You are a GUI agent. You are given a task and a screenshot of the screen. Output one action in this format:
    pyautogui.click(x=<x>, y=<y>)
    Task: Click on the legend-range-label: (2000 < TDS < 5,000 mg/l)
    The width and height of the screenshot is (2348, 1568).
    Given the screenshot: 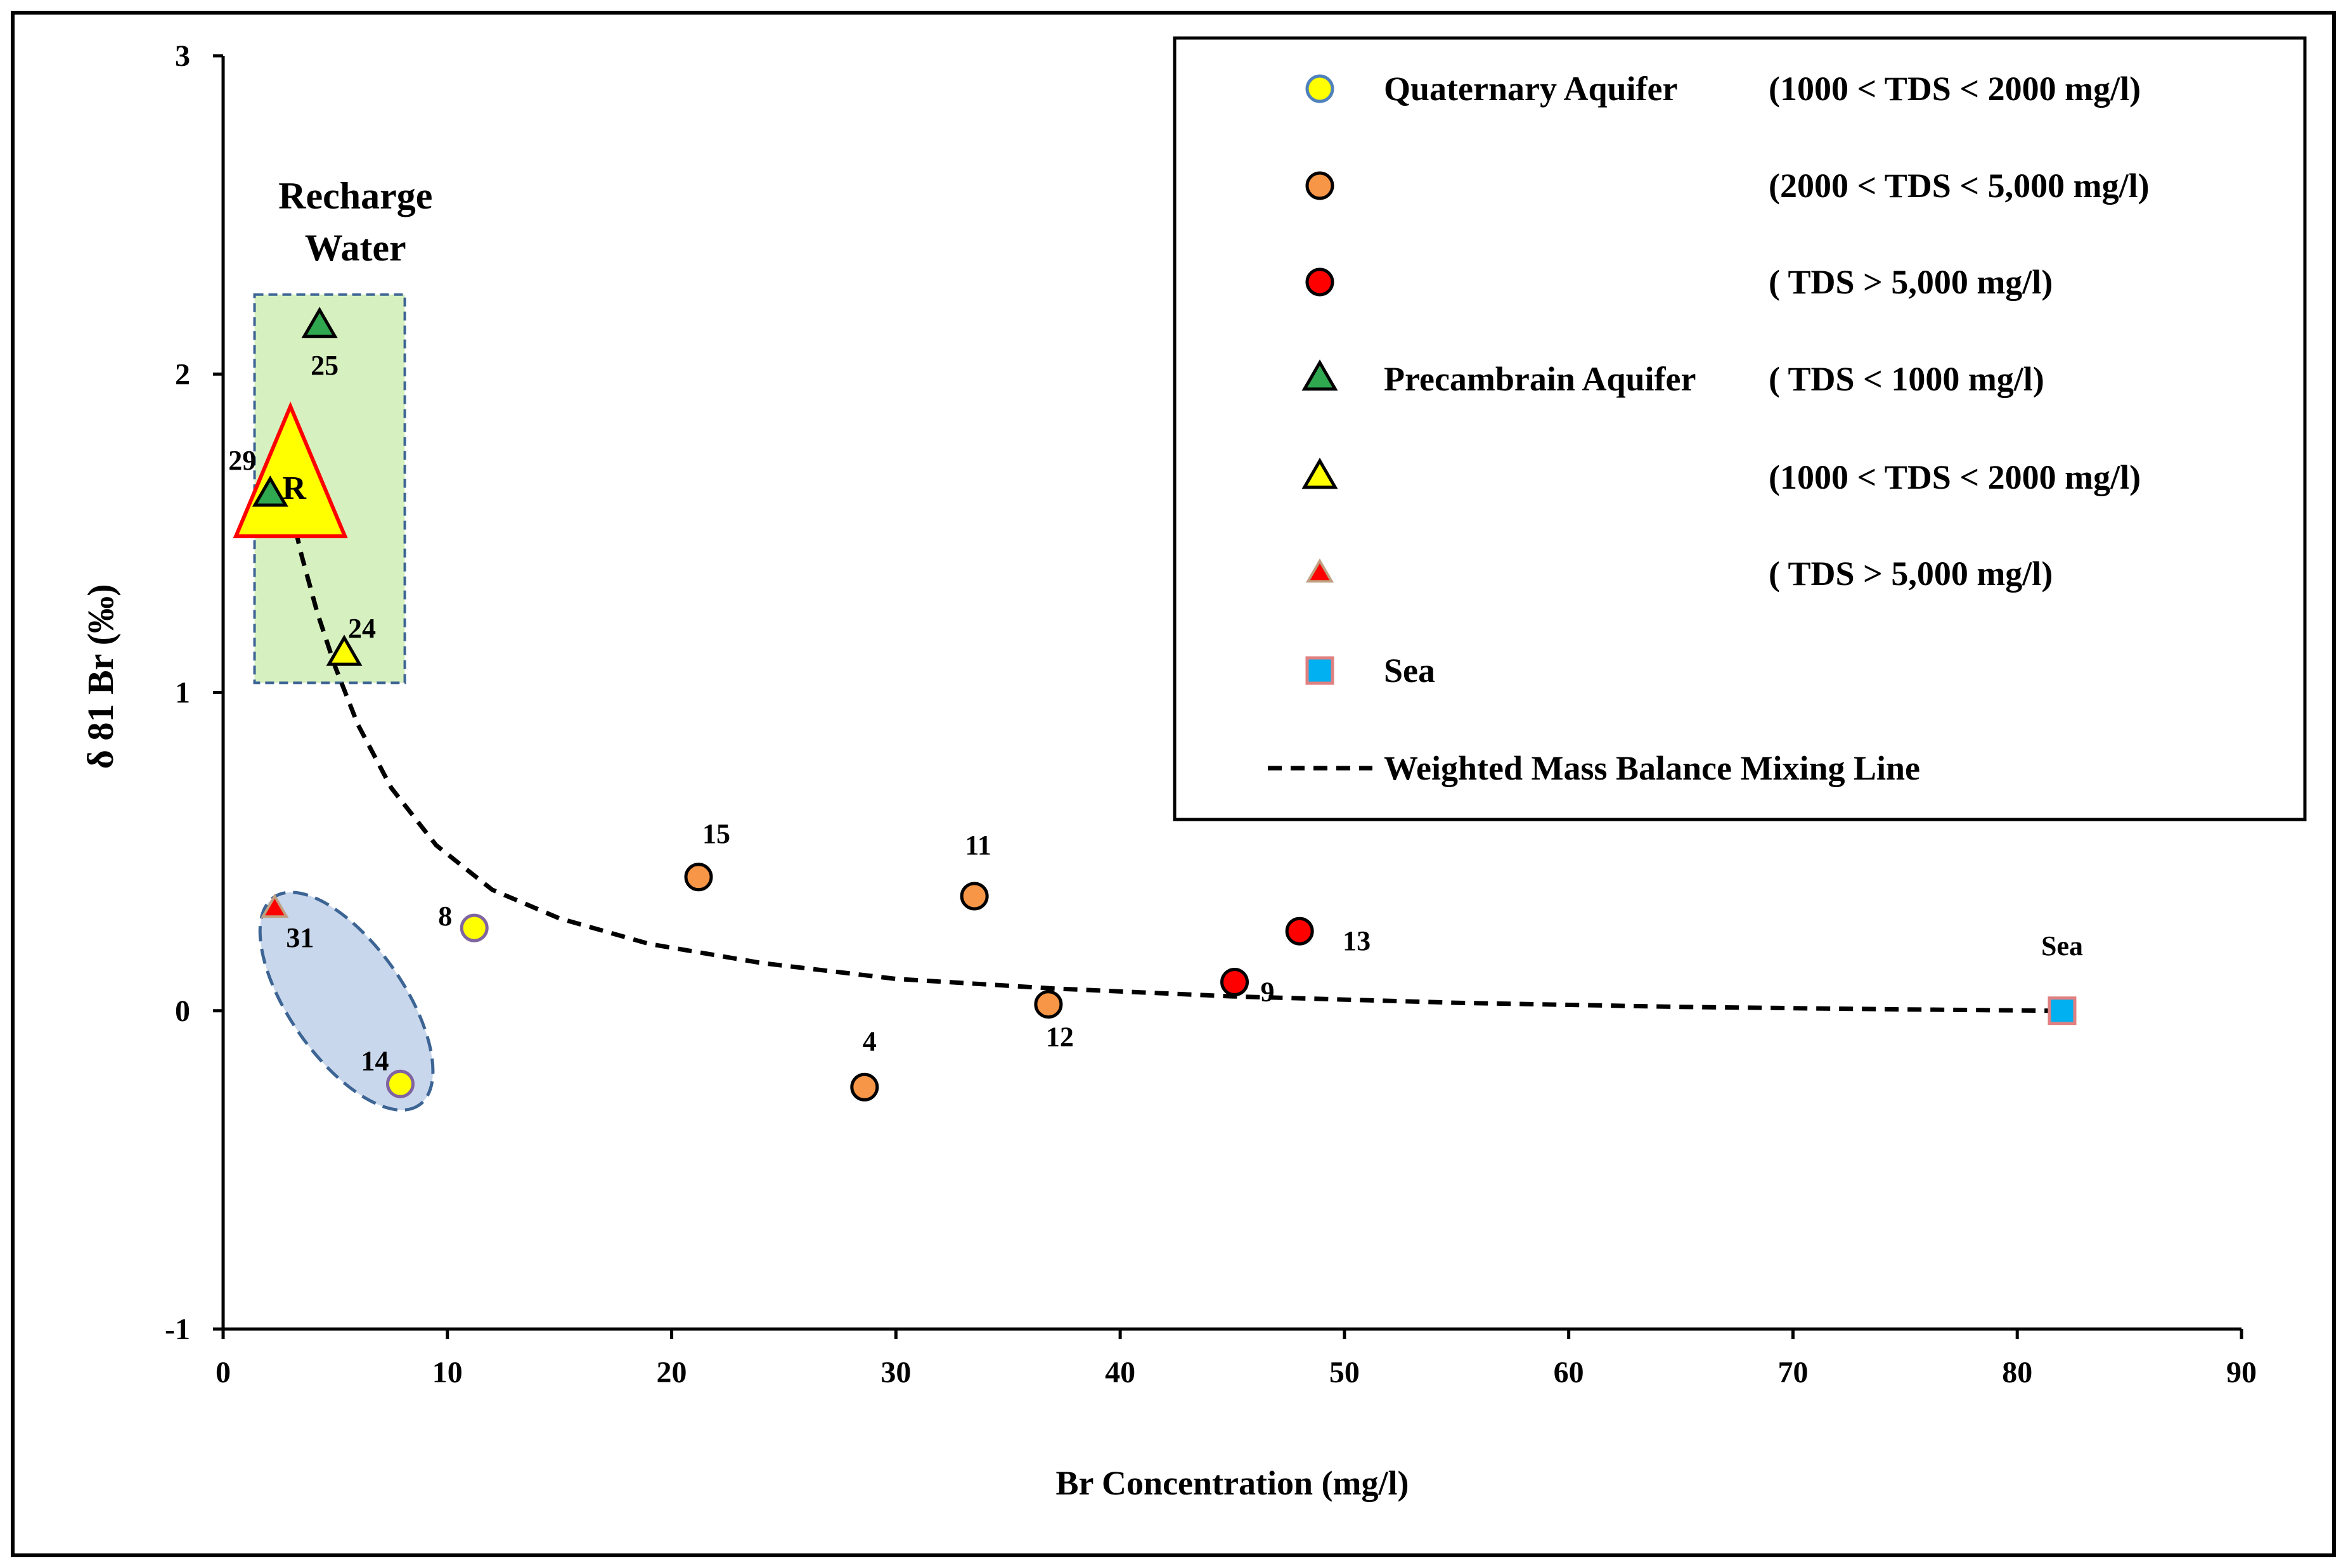 What is the action you would take?
    pyautogui.click(x=1959, y=186)
    